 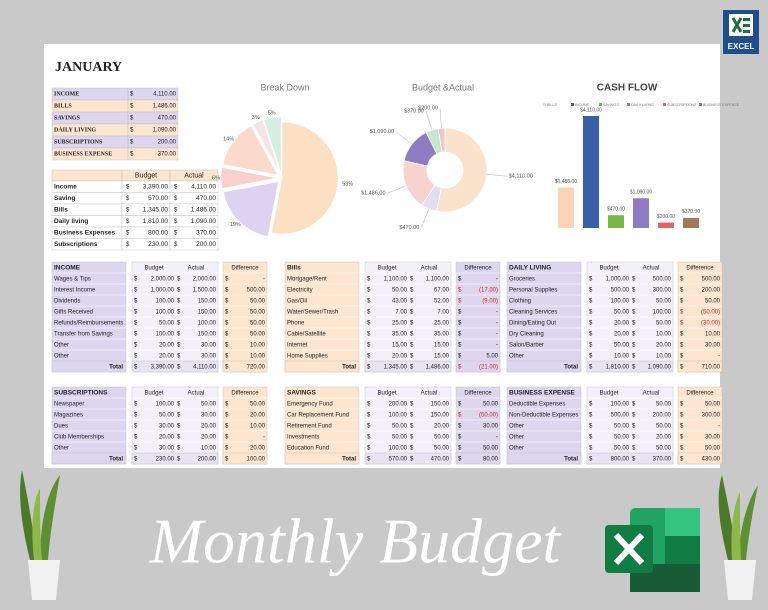 What do you see at coordinates (664, 335) in the screenshot?
I see `actual-value: 10.00` at bounding box center [664, 335].